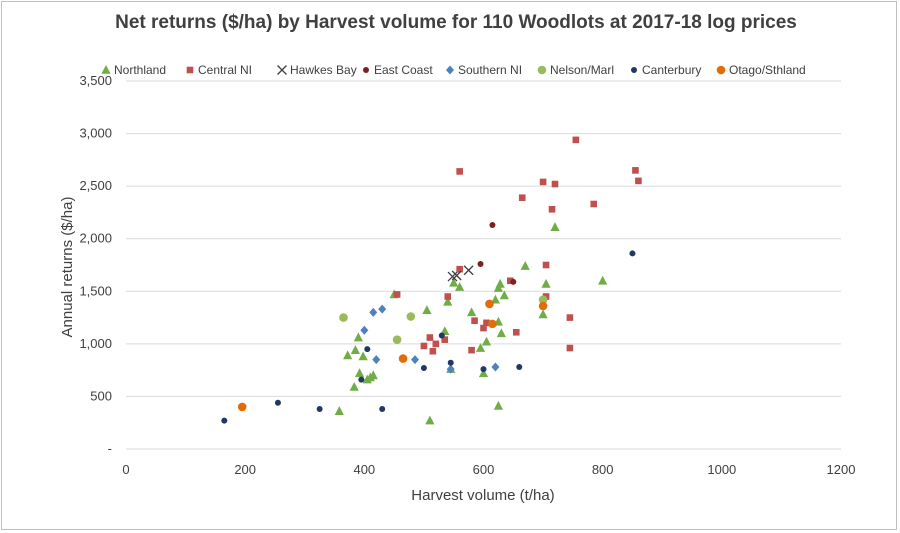 The width and height of the screenshot is (900, 533). I want to click on legend-label-central-ni: Central NI, so click(225, 70).